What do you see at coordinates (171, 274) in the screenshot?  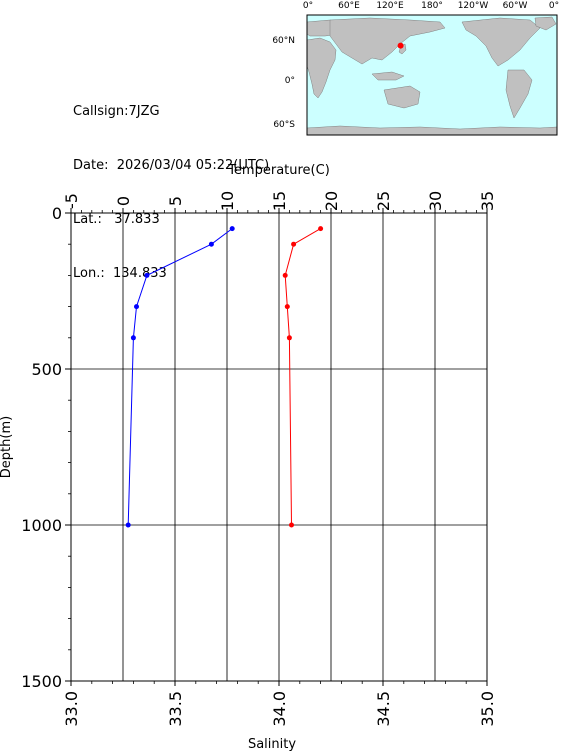 I see `lon-row: Lon.: 134.833` at bounding box center [171, 274].